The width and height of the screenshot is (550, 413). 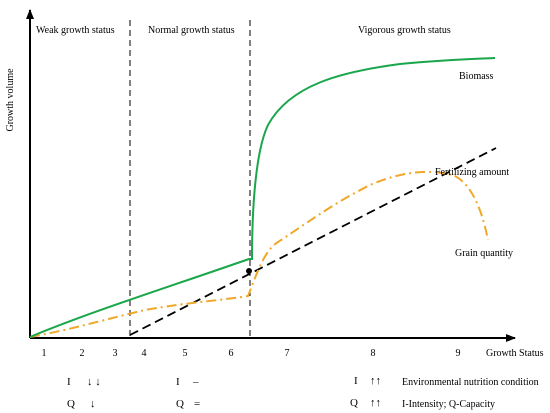 I want to click on weak-intensity-label: I, so click(x=69, y=382).